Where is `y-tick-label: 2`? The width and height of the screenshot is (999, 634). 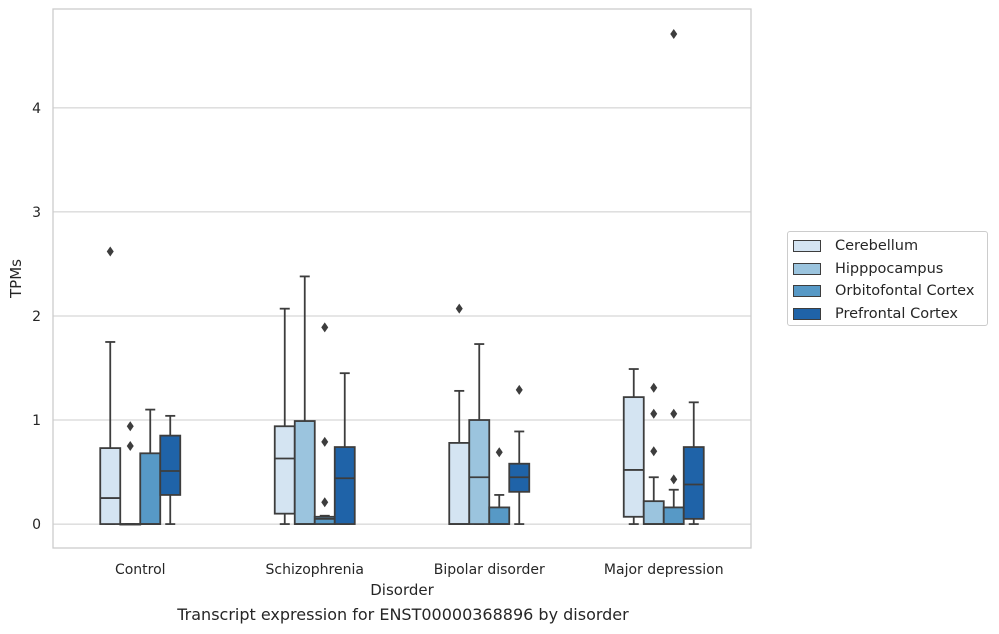 y-tick-label: 2 is located at coordinates (36, 317).